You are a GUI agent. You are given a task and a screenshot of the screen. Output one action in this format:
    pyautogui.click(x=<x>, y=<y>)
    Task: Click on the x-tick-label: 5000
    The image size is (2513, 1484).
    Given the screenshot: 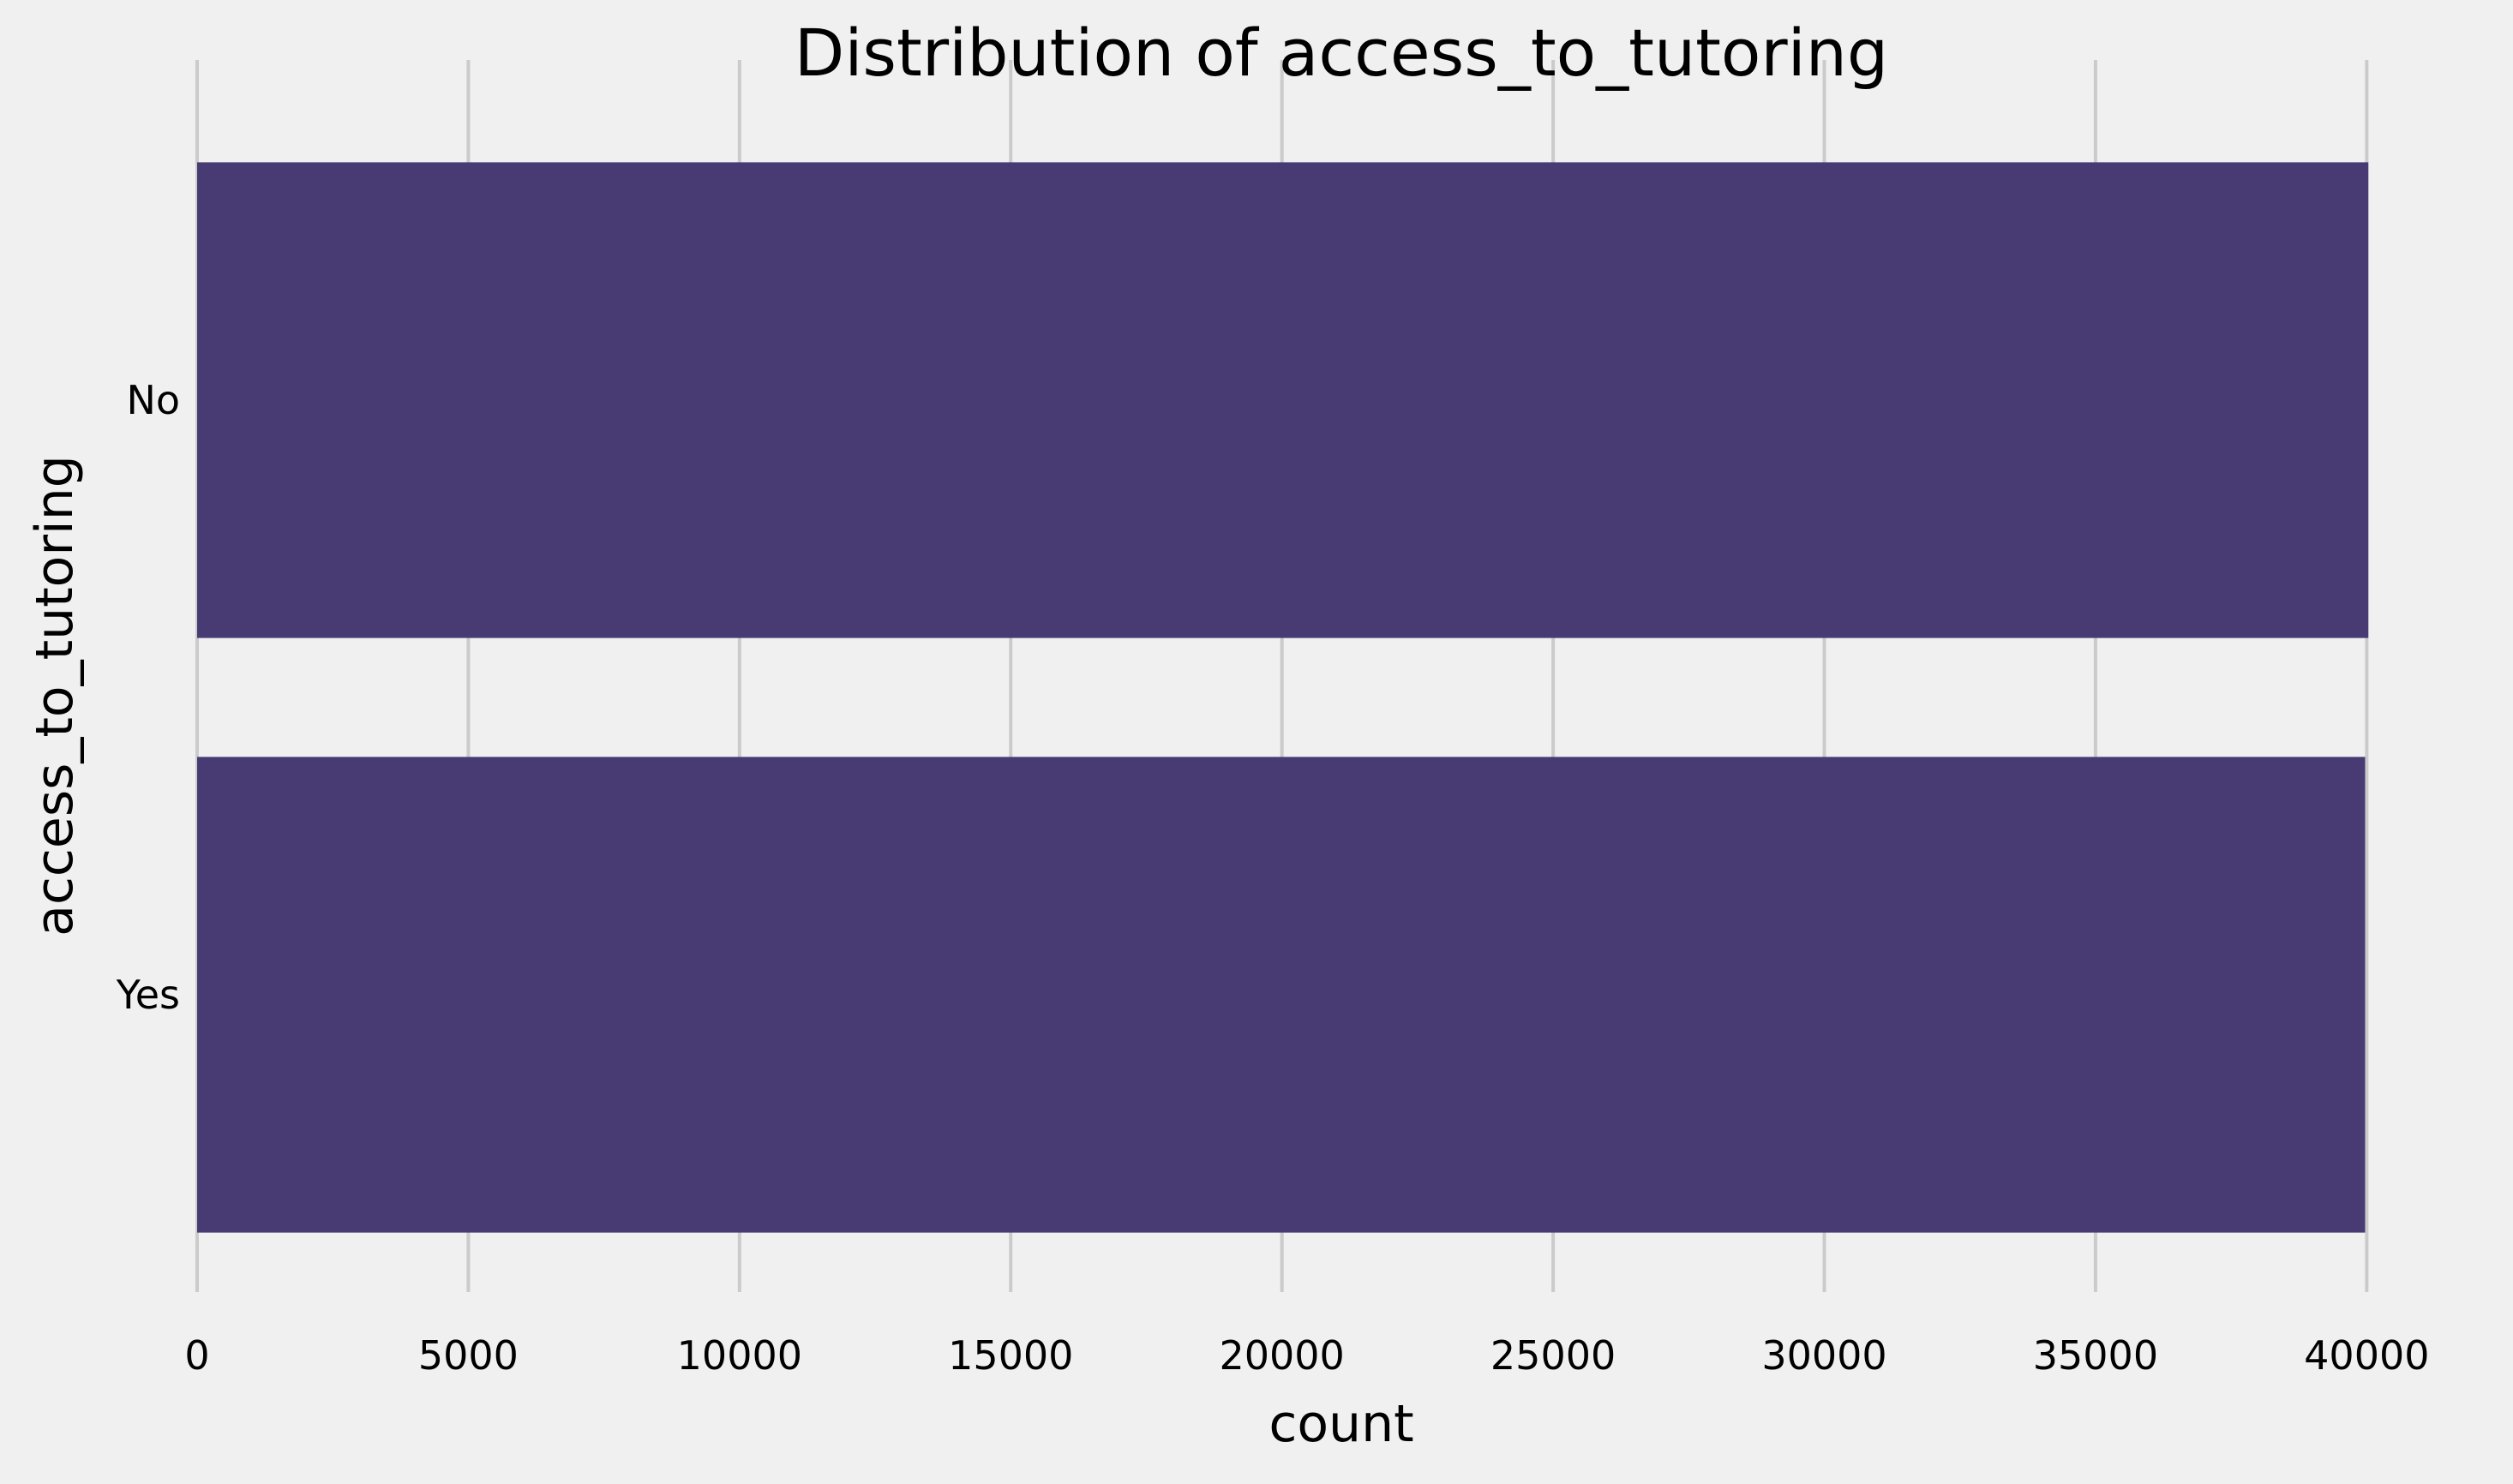 What is the action you would take?
    pyautogui.click(x=468, y=1355)
    